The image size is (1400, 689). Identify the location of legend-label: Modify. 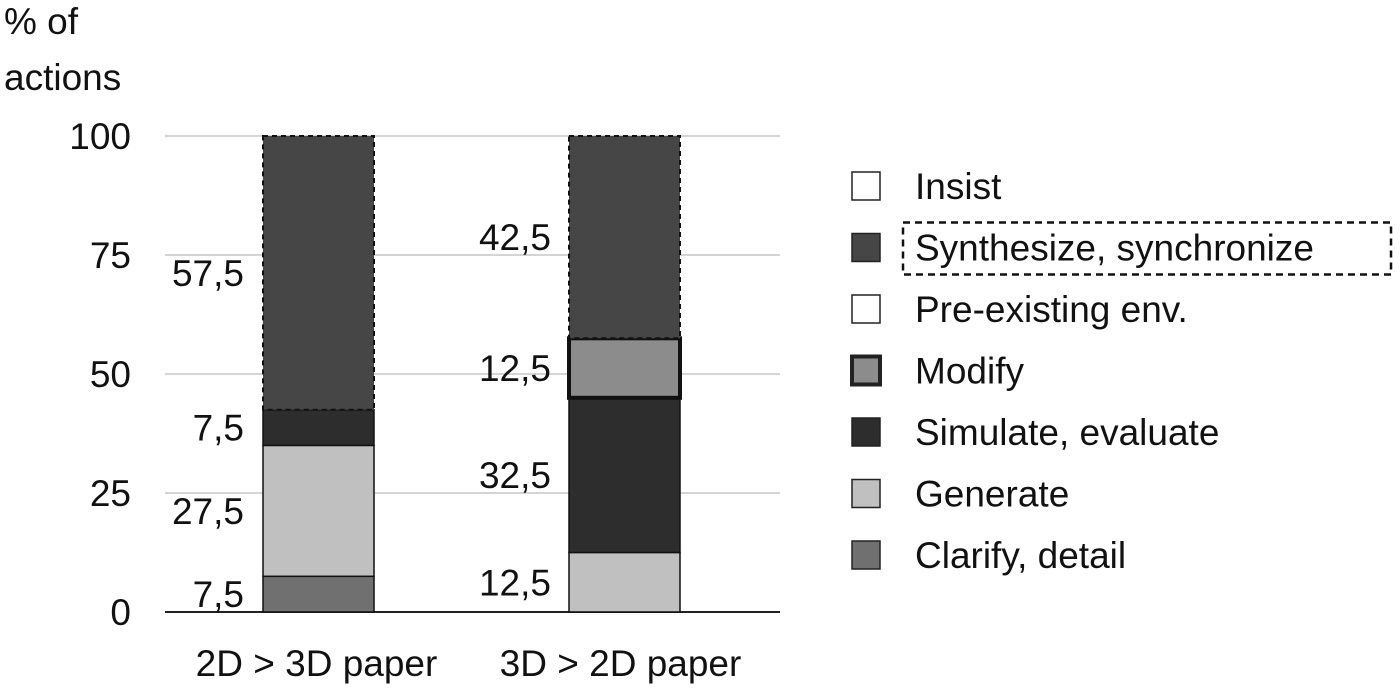
(969, 371).